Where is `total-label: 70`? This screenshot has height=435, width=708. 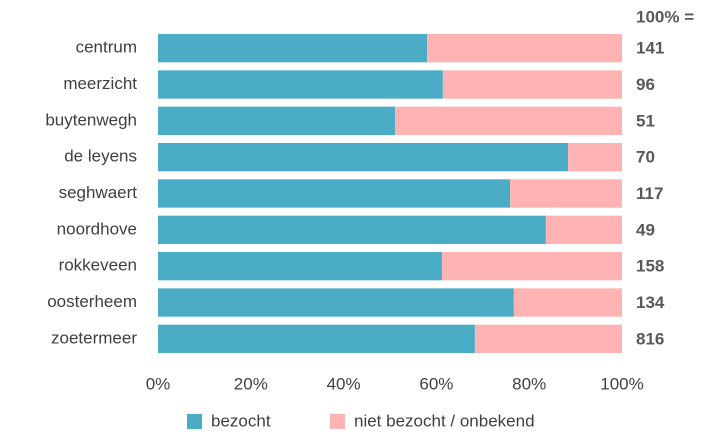
total-label: 70 is located at coordinates (645, 157).